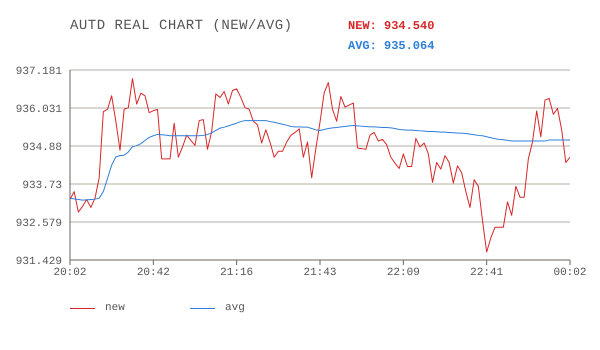 This screenshot has width=600, height=350. I want to click on y-tick-label: 936.031, so click(39, 110).